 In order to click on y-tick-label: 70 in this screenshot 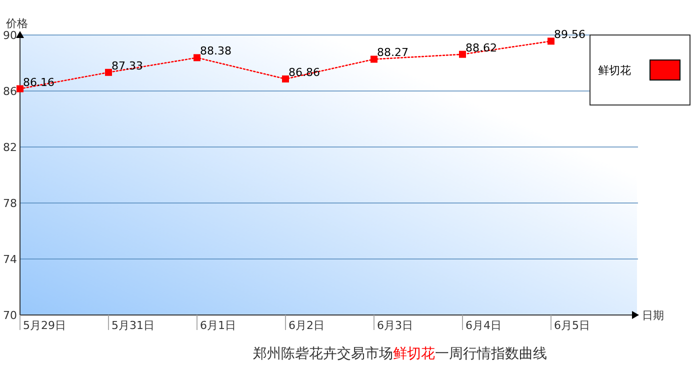, I will do `click(10, 315)`.